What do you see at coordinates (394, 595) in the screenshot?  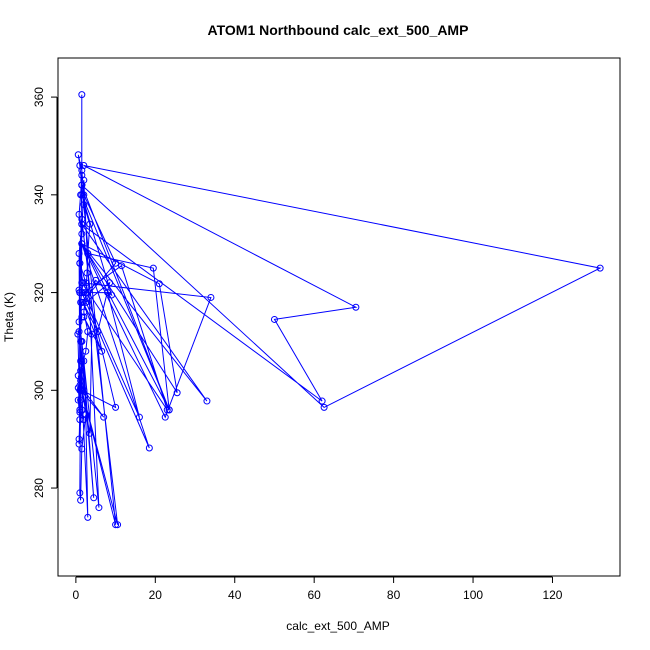 I see `x-tick-label: 80` at bounding box center [394, 595].